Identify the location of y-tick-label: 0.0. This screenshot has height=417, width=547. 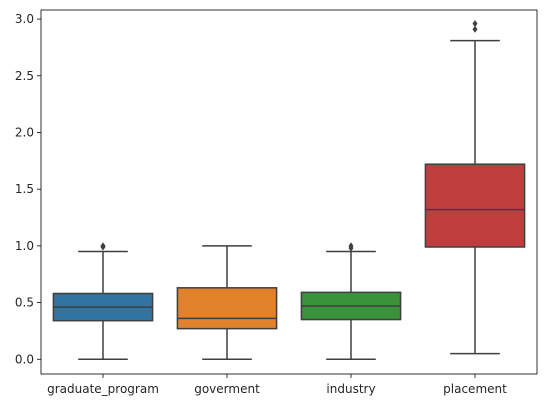
(24, 359).